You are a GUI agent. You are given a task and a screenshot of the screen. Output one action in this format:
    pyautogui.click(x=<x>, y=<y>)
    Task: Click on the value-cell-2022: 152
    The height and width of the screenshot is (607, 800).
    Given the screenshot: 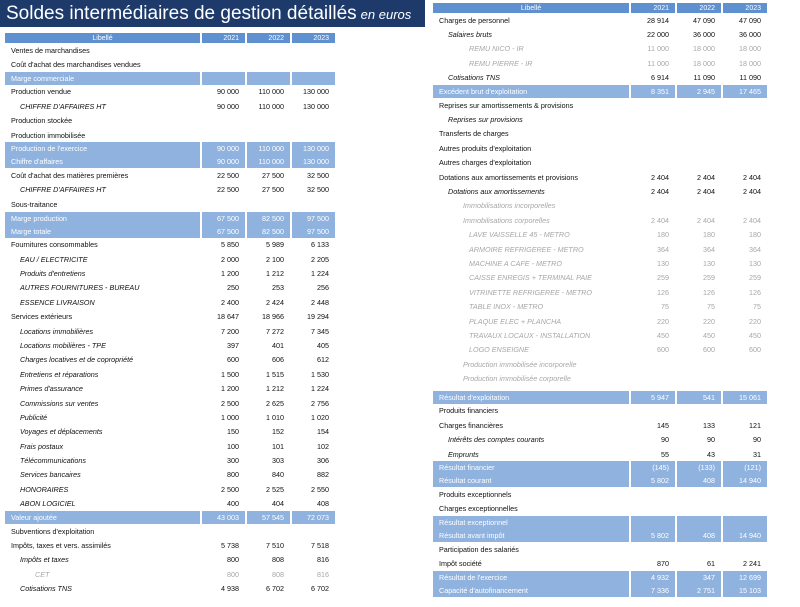 What is the action you would take?
    pyautogui.click(x=267, y=431)
    